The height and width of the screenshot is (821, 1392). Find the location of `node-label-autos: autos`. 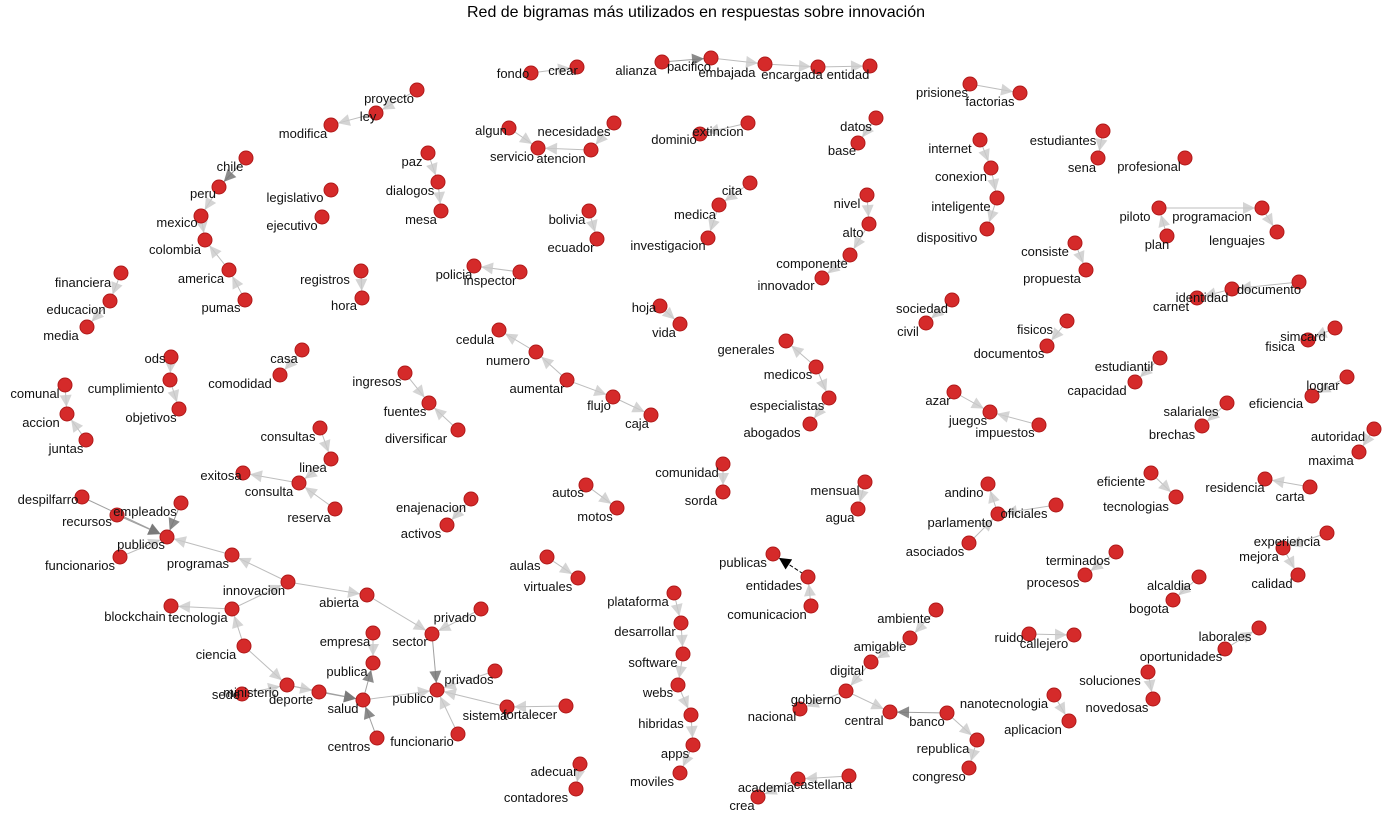

node-label-autos: autos is located at coordinates (568, 492).